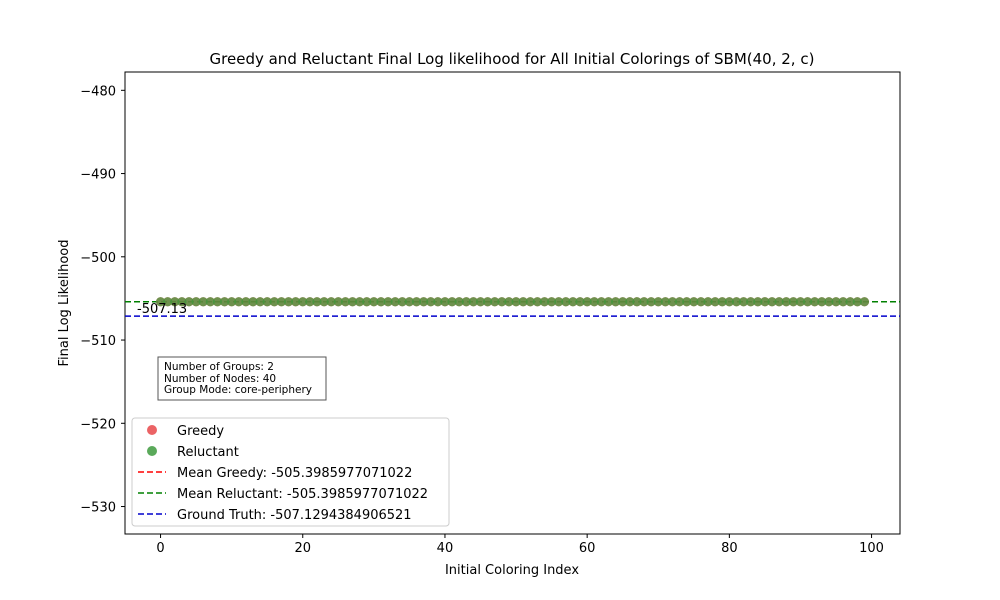  I want to click on info-box-frame, so click(242, 378).